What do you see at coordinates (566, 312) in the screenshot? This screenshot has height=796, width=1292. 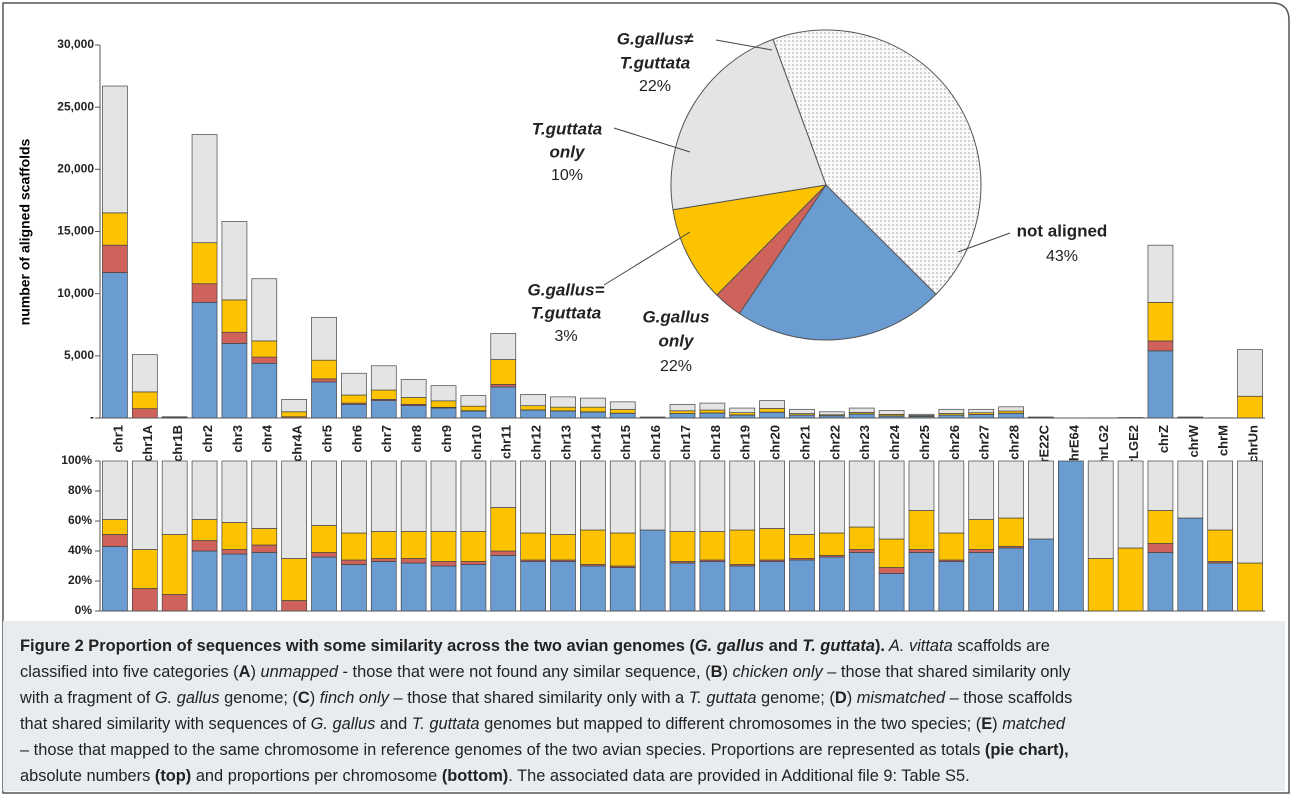 I see `pie-label: T.guttata` at bounding box center [566, 312].